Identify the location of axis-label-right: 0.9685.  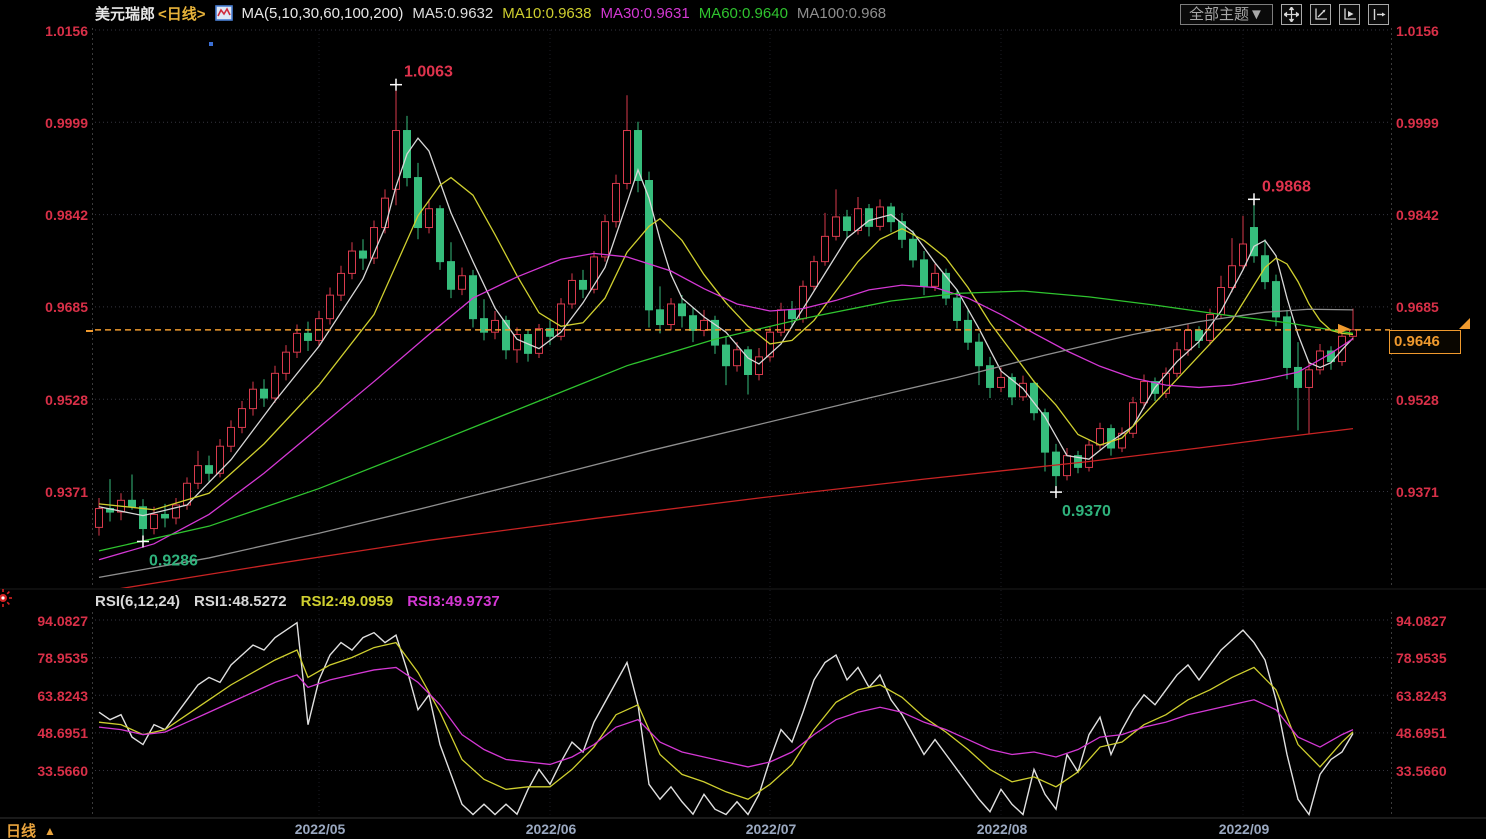
(1417, 307).